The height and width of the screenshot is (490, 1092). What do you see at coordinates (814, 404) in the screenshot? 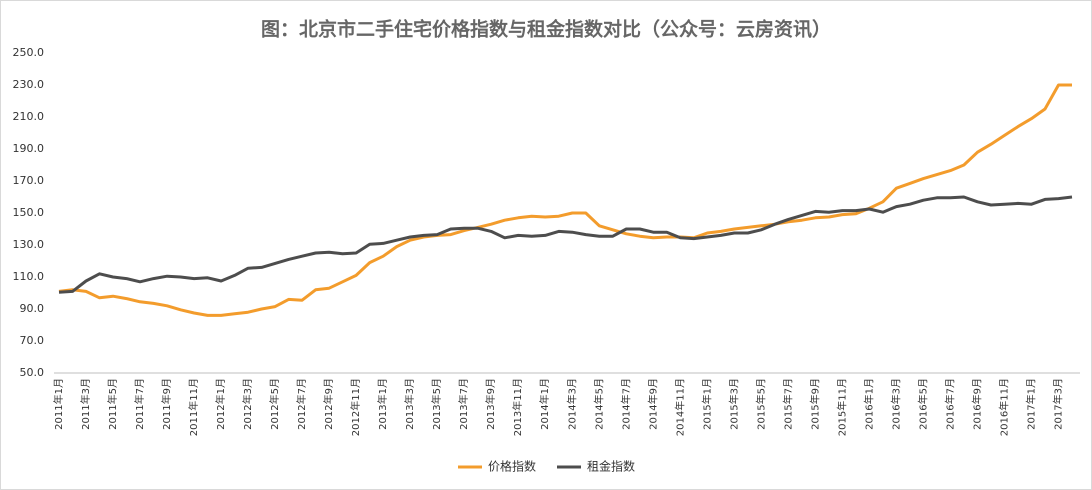
I see `x-tick-label: 2015年9月` at bounding box center [814, 404].